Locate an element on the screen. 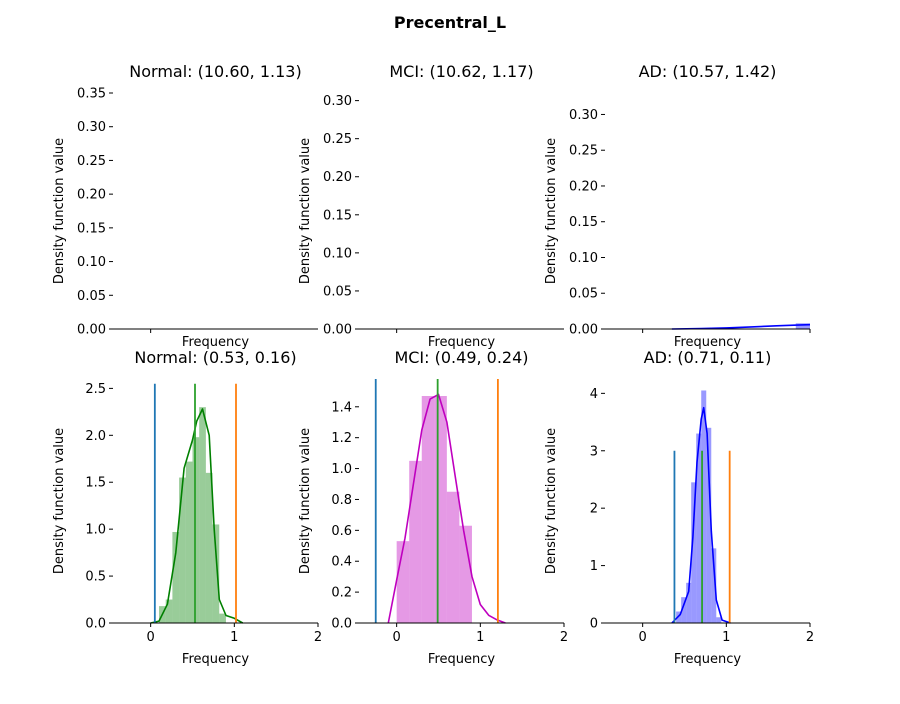 The width and height of the screenshot is (900, 704). subplot-6-y-tick-label-2: 1 is located at coordinates (594, 566).